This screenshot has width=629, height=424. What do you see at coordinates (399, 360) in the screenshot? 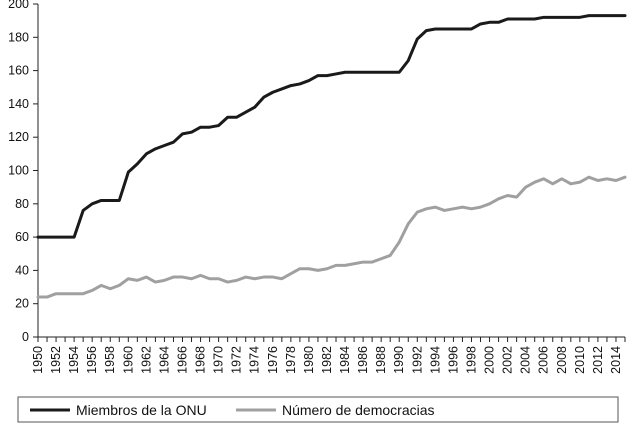
I see `x-tick-label: 1990` at bounding box center [399, 360].